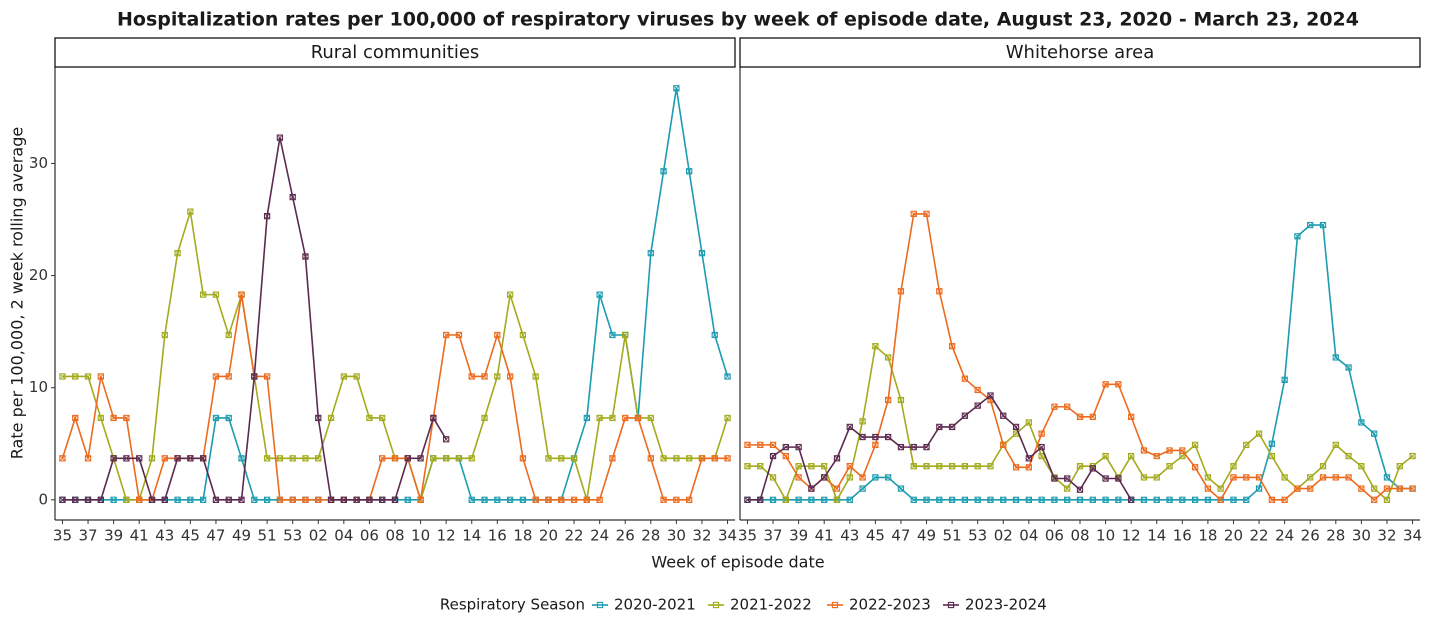 The image size is (1452, 617). I want to click on x-tick-label: 47, so click(215, 536).